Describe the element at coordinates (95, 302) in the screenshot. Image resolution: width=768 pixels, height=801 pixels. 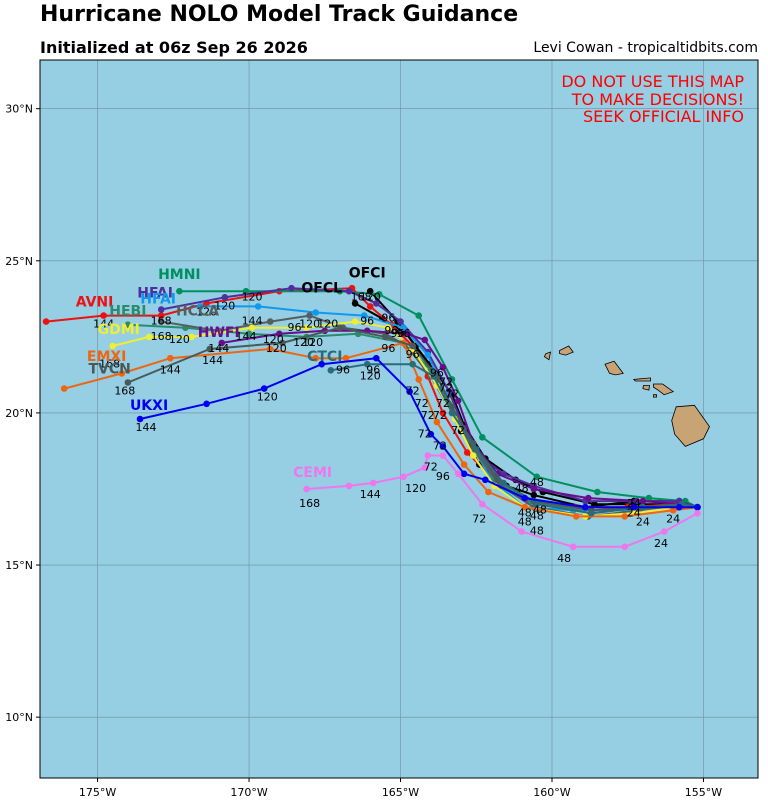
I see `model-name-label: AVNI` at that location.